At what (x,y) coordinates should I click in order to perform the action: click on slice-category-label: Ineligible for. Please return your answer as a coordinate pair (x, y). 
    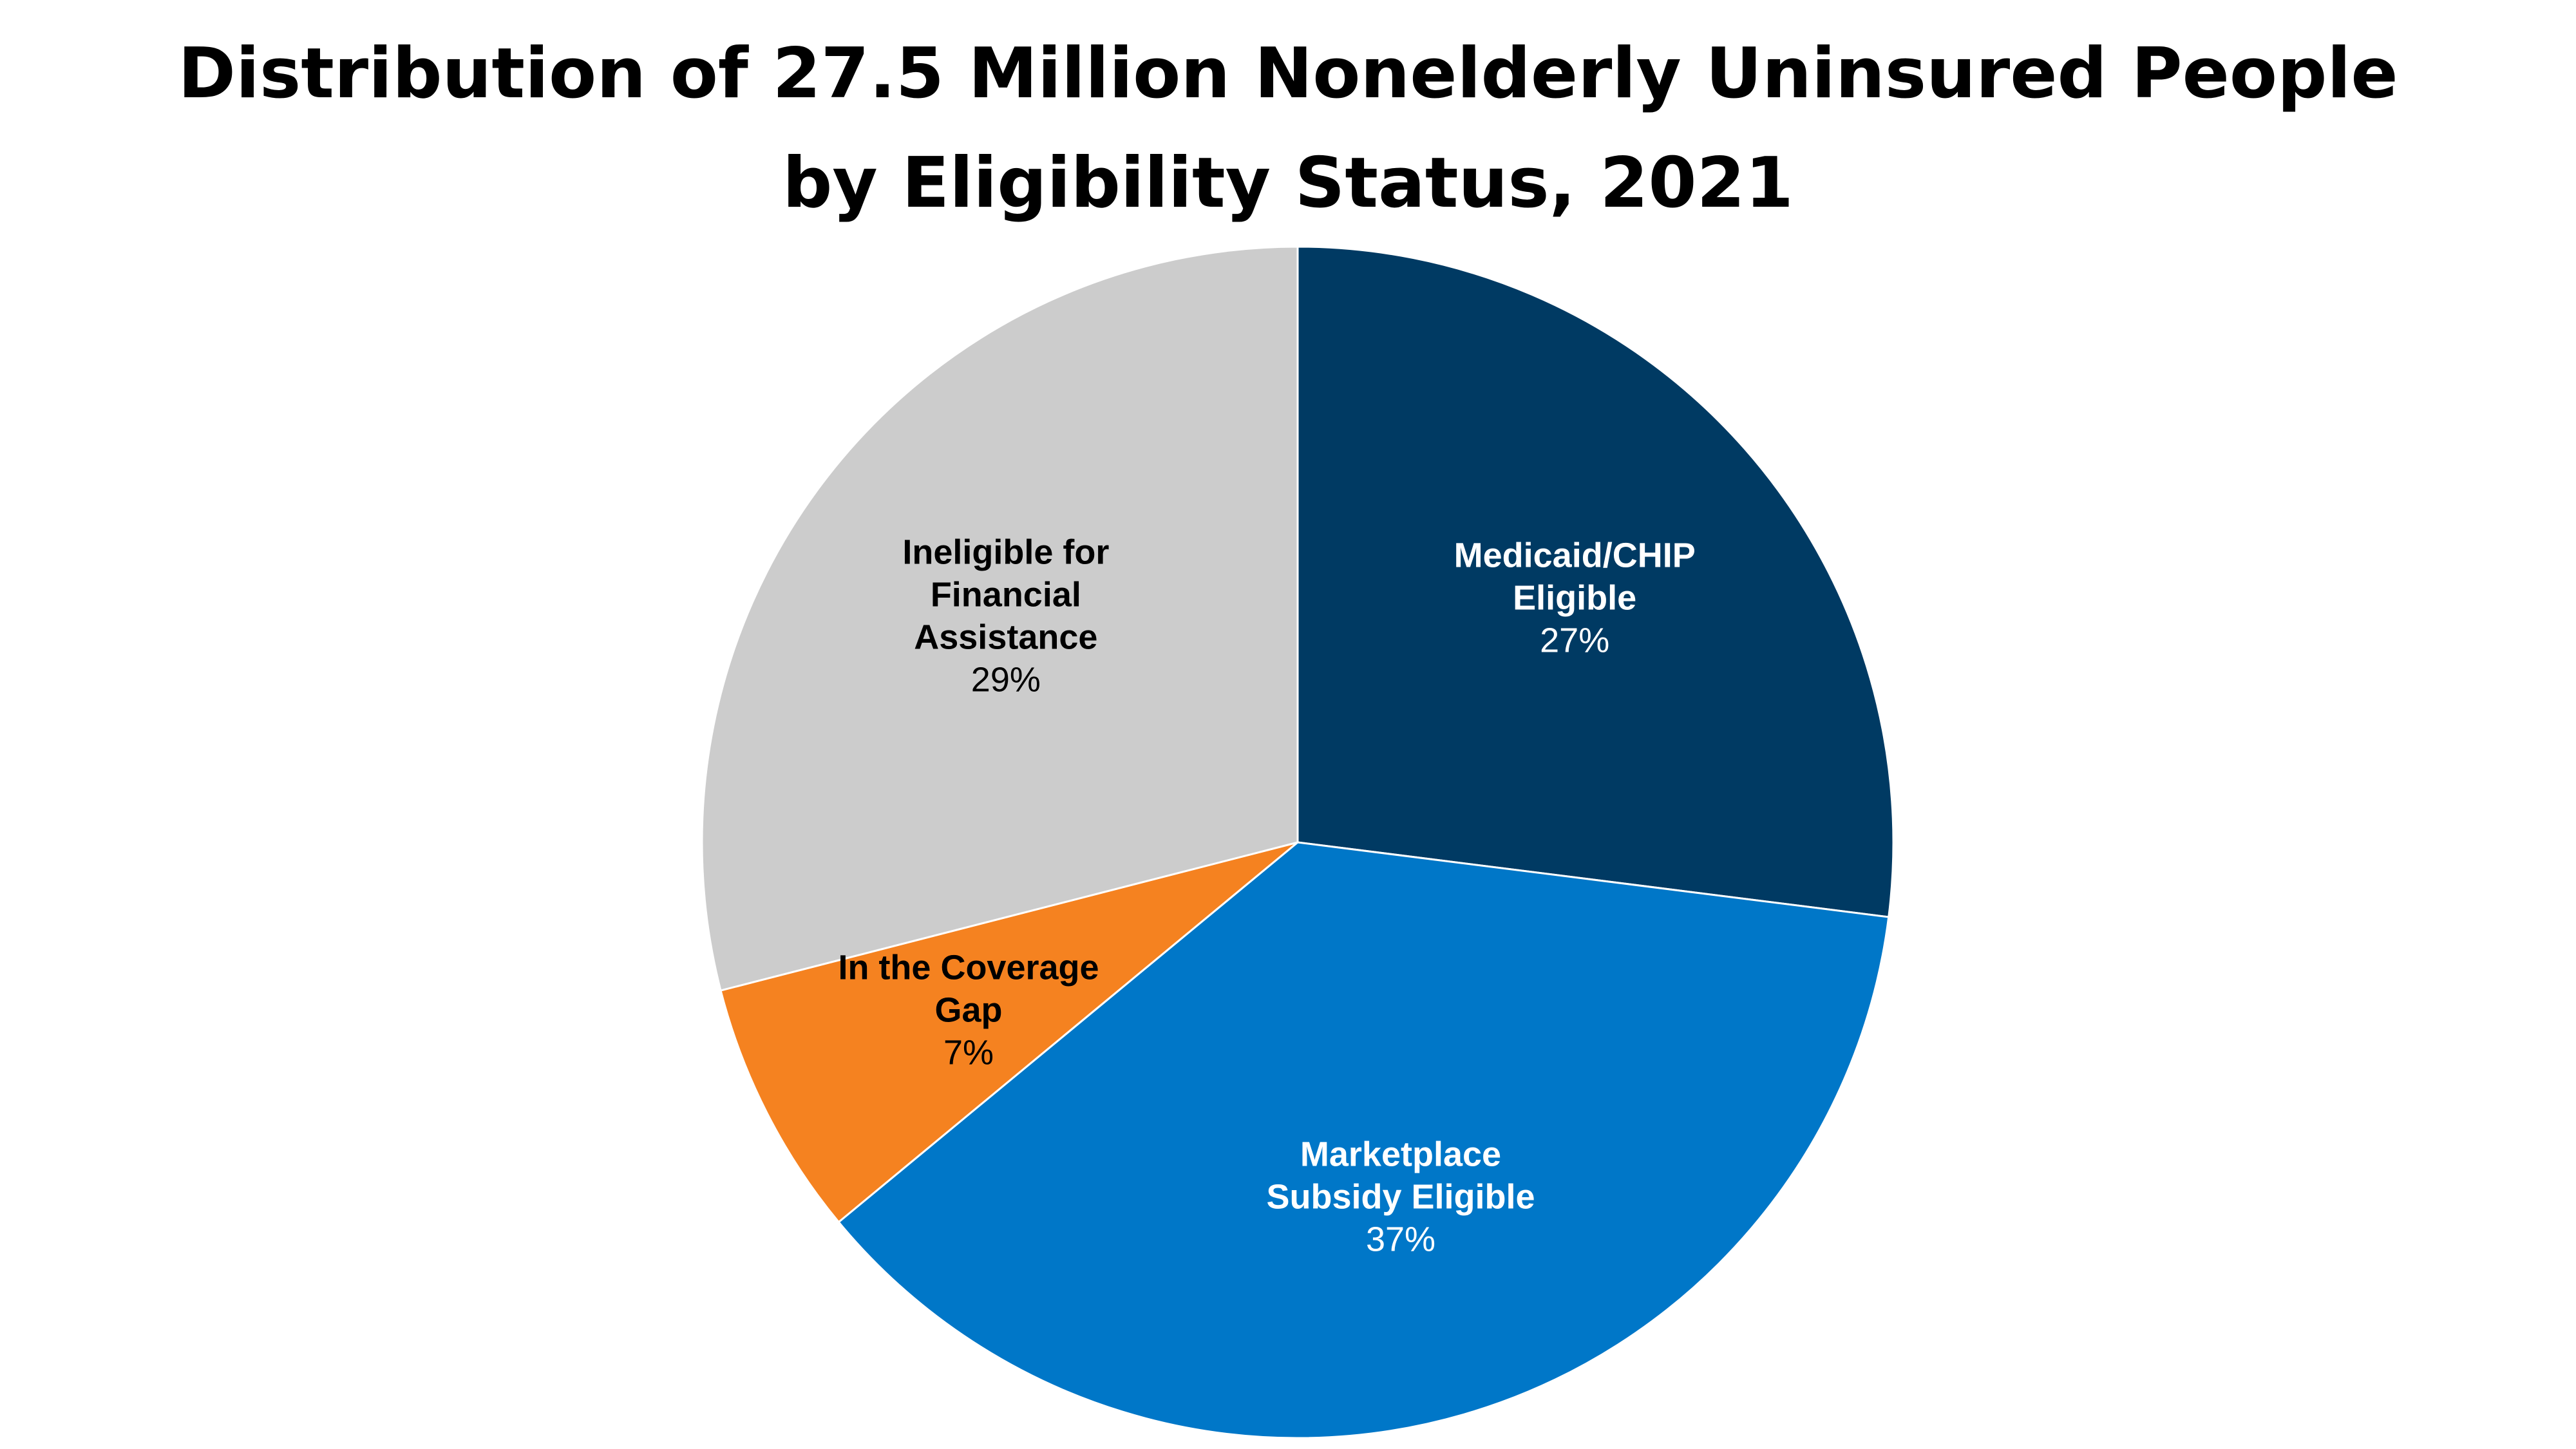
    Looking at the image, I should click on (1006, 552).